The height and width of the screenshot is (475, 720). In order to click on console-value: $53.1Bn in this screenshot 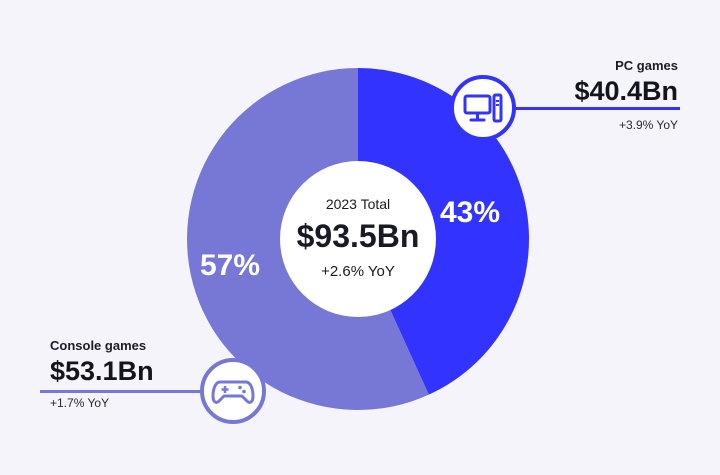, I will do `click(102, 371)`.